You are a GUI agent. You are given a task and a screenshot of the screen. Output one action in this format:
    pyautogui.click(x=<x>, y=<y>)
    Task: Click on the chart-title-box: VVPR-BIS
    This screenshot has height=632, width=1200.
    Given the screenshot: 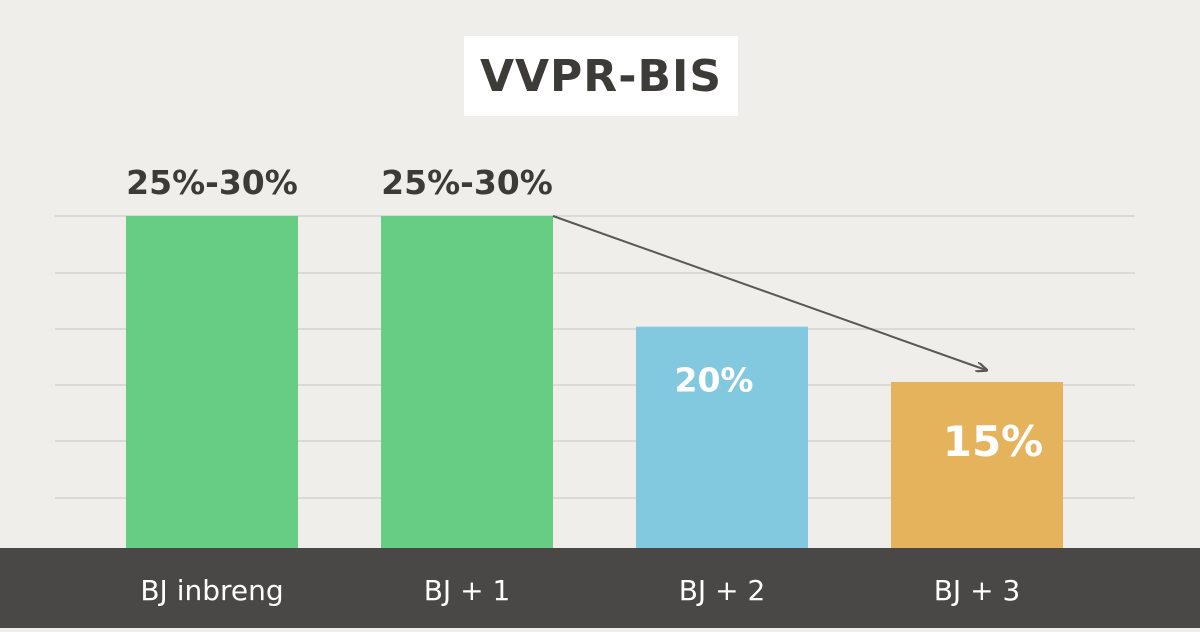 What is the action you would take?
    pyautogui.click(x=601, y=76)
    